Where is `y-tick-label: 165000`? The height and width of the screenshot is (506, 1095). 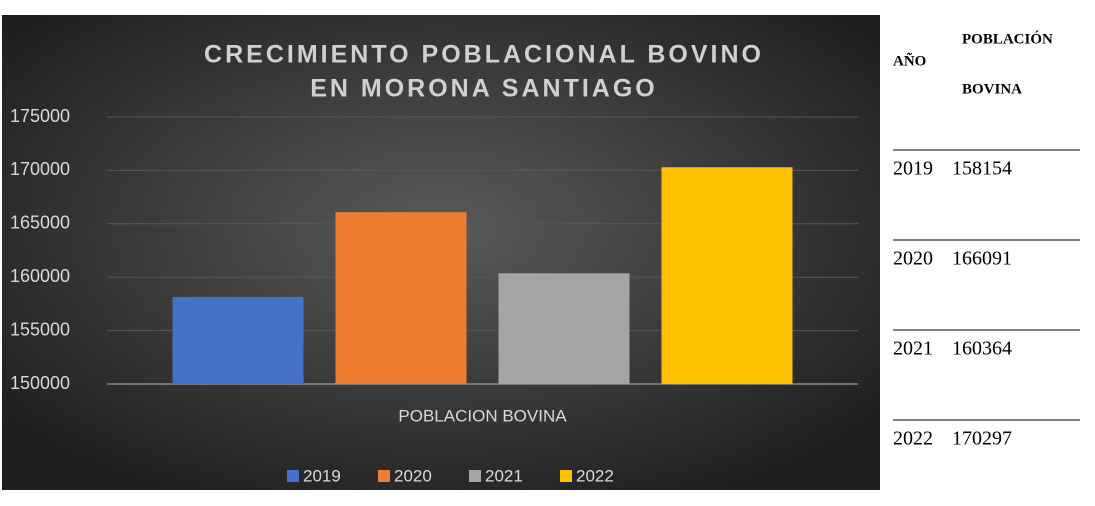
y-tick-label: 165000 is located at coordinates (40, 223).